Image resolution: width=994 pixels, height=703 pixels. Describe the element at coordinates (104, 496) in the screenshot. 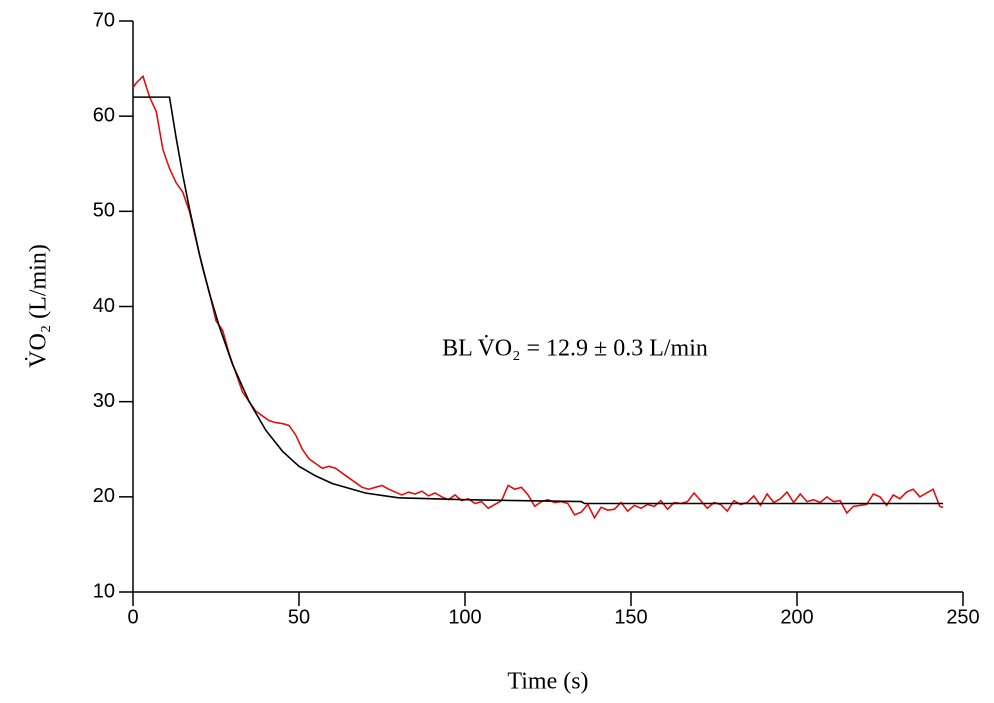

I see `y-tick-label: 20` at that location.